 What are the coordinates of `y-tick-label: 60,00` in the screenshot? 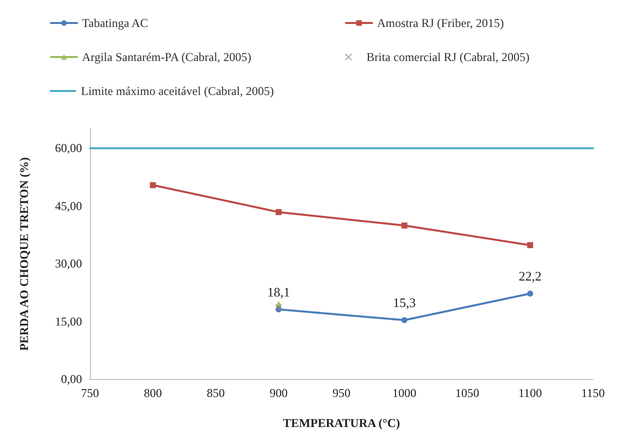 It's located at (68, 148).